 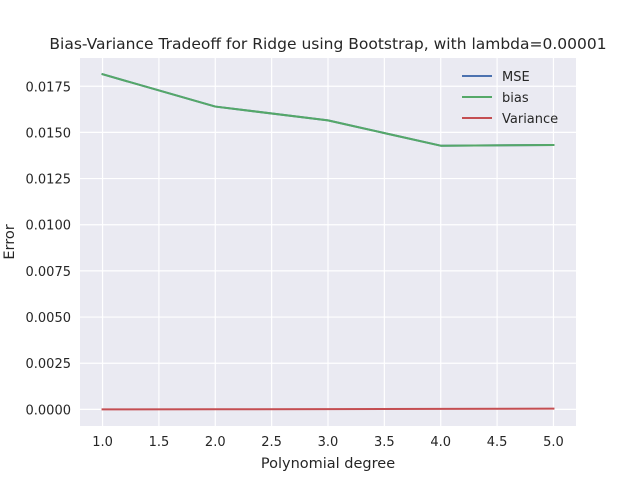 What do you see at coordinates (49, 364) in the screenshot?
I see `y-tick-label: 0.0025` at bounding box center [49, 364].